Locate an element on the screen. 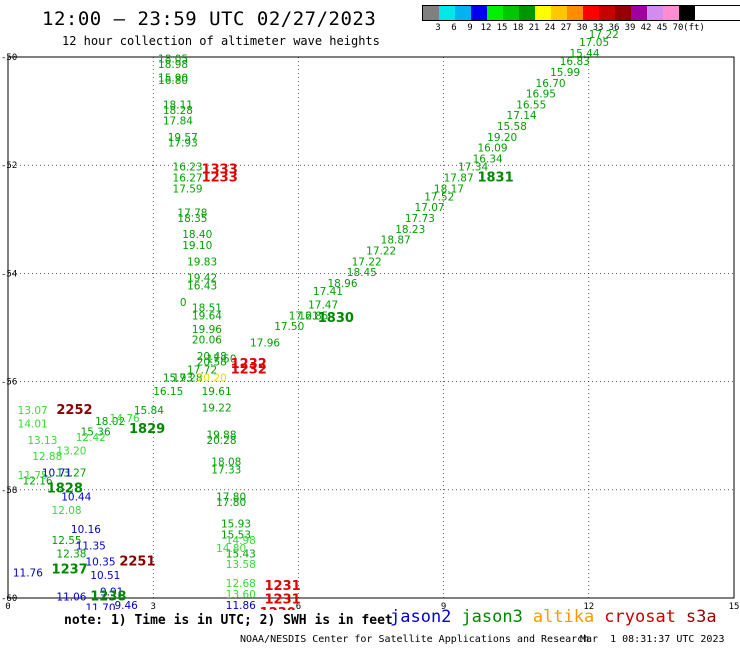 This screenshot has height=650, width=740. data-point-label: 15.90 is located at coordinates (173, 78).